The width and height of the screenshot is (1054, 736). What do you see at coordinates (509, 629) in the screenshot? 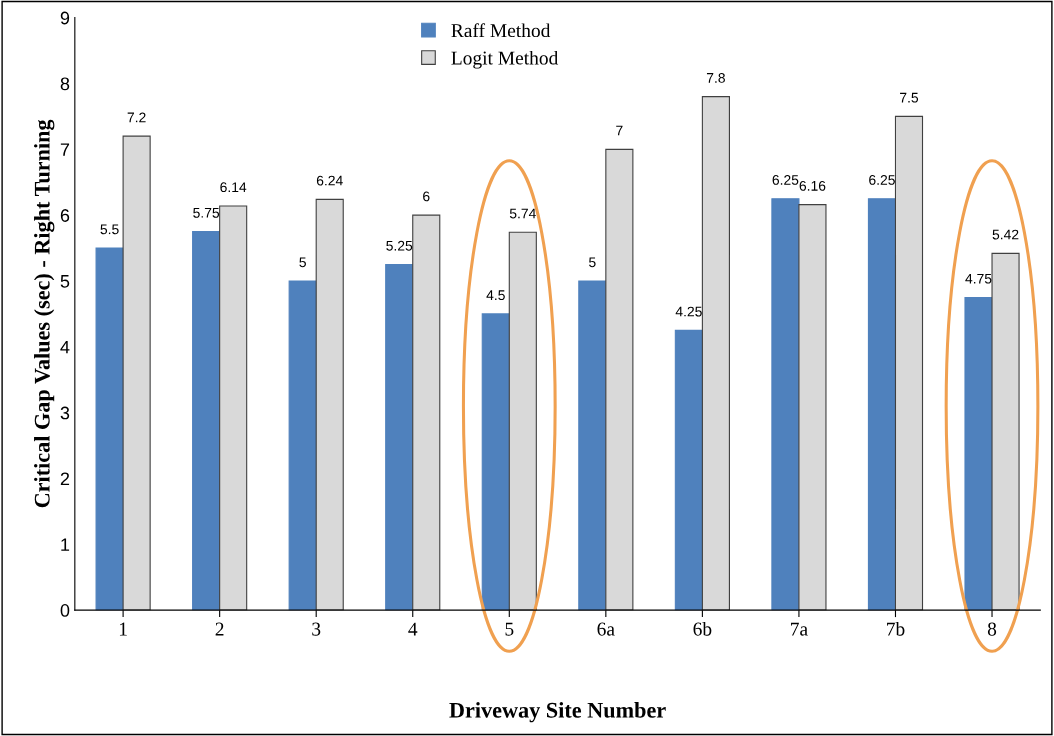
I see `x-tick-label: 5` at bounding box center [509, 629].